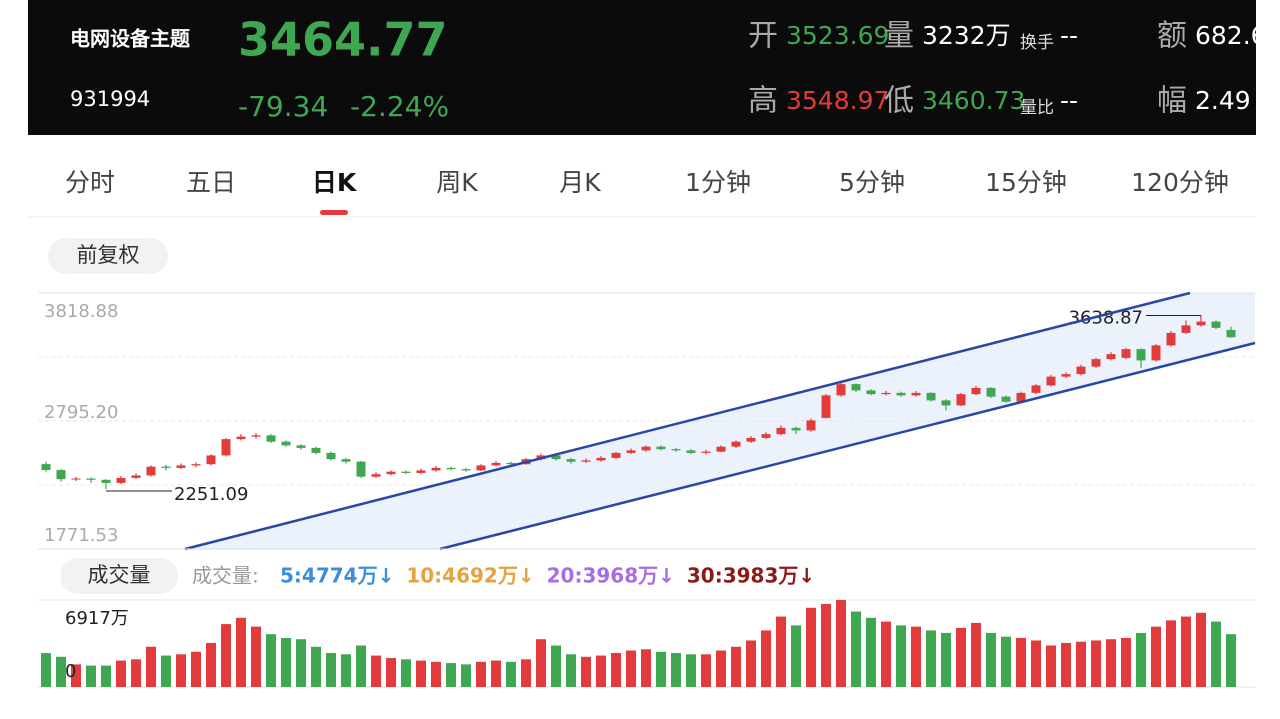 The width and height of the screenshot is (1280, 719). Describe the element at coordinates (337, 576) in the screenshot. I see `ma-legend: 5:4774万↓` at that location.